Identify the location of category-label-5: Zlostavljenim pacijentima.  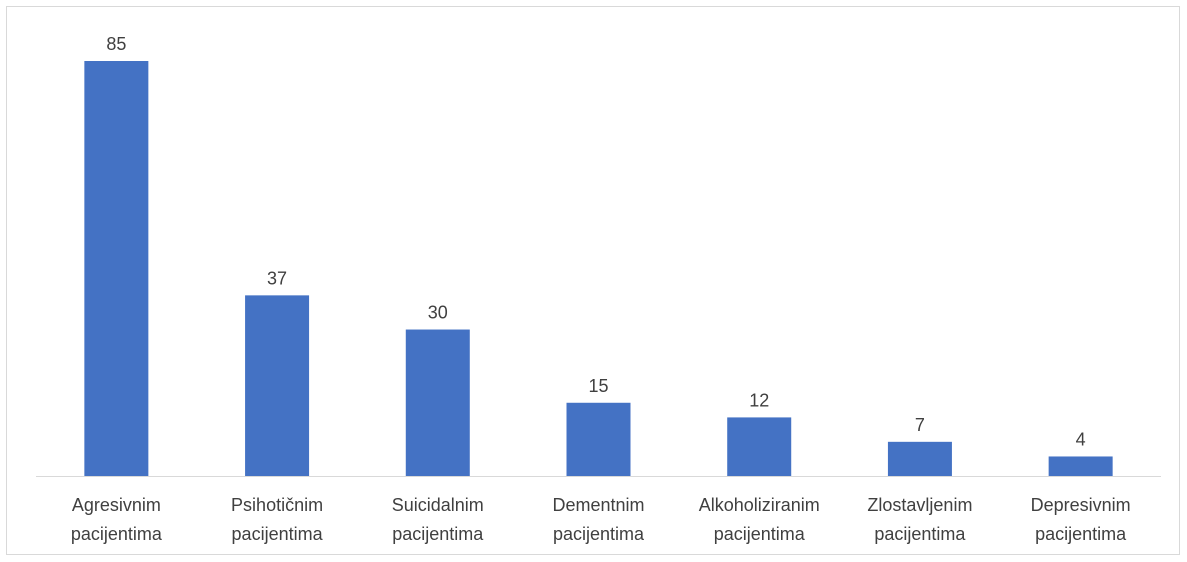
(919, 519).